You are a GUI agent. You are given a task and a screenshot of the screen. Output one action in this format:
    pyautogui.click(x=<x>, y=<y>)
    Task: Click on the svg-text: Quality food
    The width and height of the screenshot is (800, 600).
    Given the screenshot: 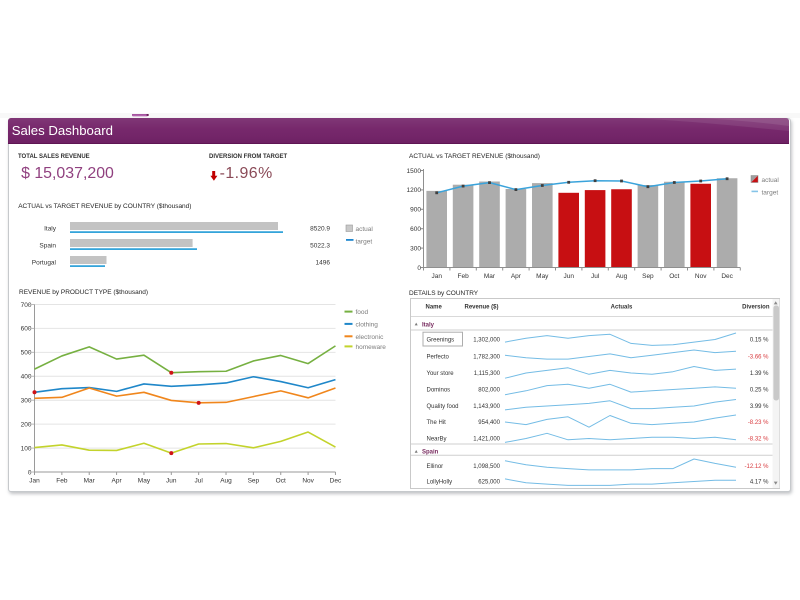 What is the action you would take?
    pyautogui.click(x=442, y=407)
    